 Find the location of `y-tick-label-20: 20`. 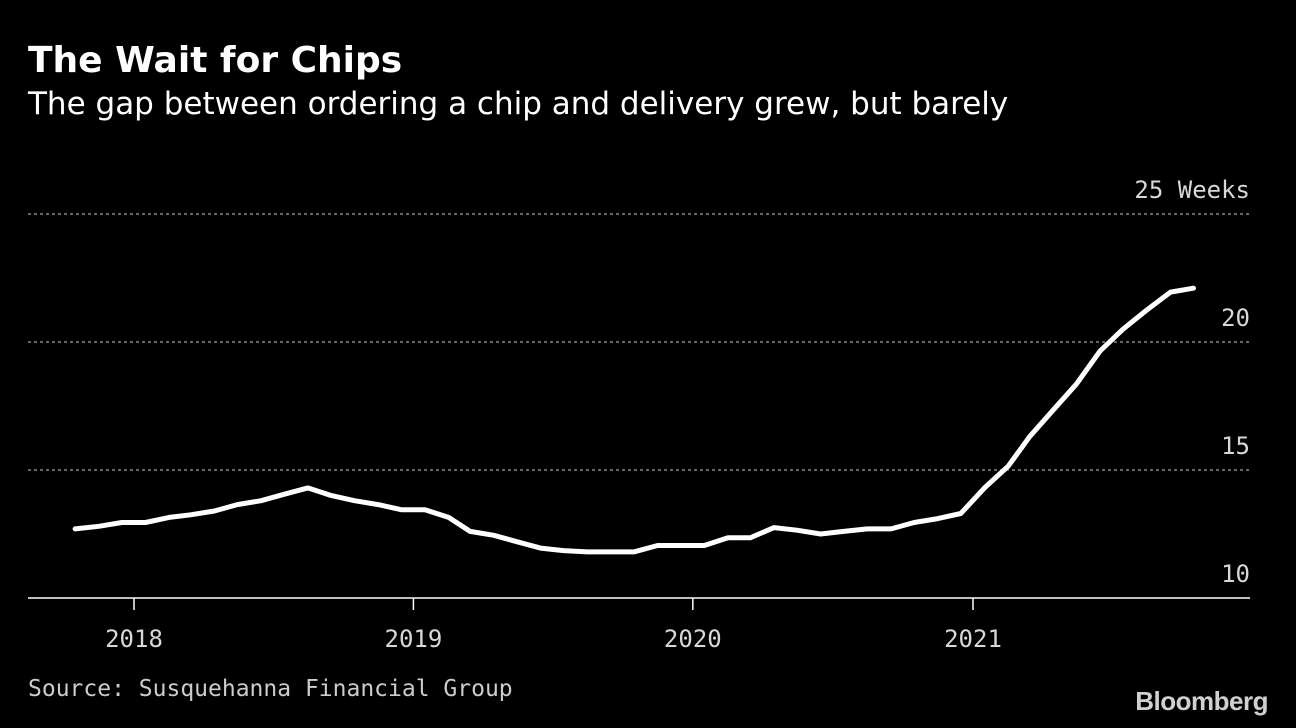

y-tick-label-20: 20 is located at coordinates (1235, 318).